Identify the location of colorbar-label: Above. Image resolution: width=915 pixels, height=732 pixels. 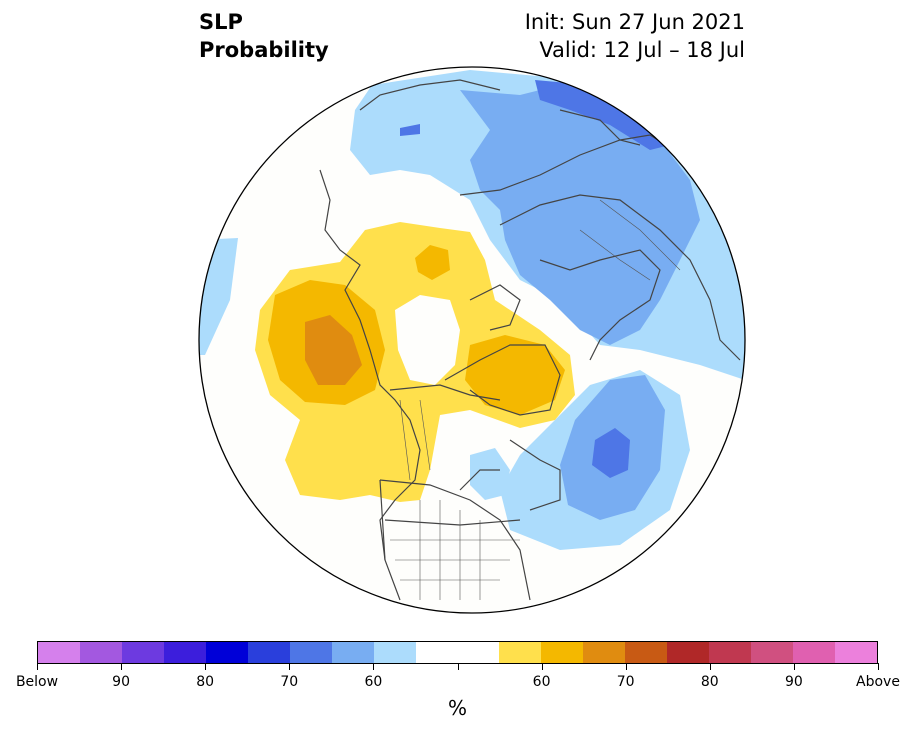
(878, 682).